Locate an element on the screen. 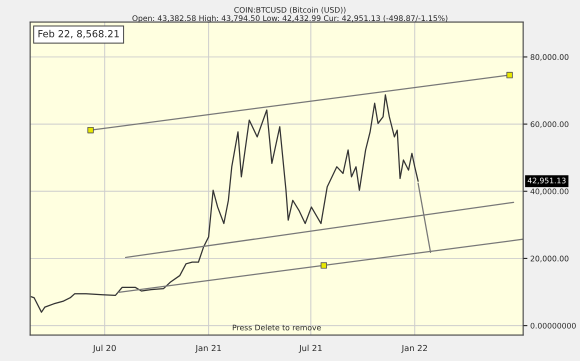  x-tick-label: Jan 22 is located at coordinates (414, 348).